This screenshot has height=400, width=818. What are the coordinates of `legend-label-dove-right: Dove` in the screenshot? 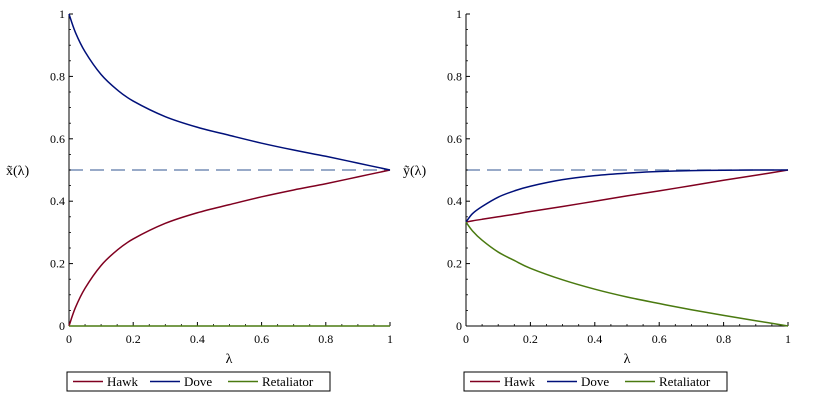 It's located at (595, 381).